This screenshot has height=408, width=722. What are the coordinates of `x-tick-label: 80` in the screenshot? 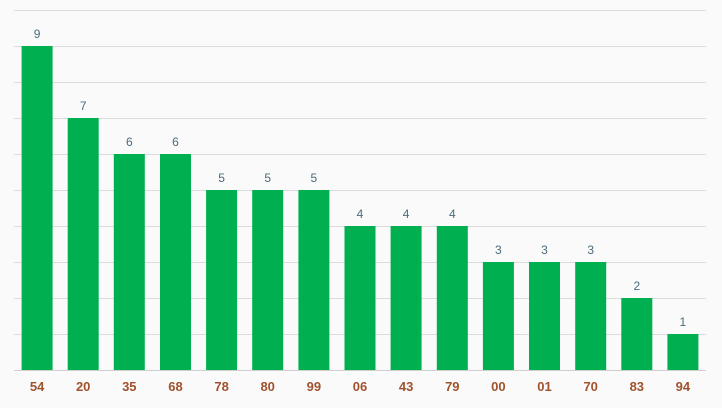 It's located at (267, 386).